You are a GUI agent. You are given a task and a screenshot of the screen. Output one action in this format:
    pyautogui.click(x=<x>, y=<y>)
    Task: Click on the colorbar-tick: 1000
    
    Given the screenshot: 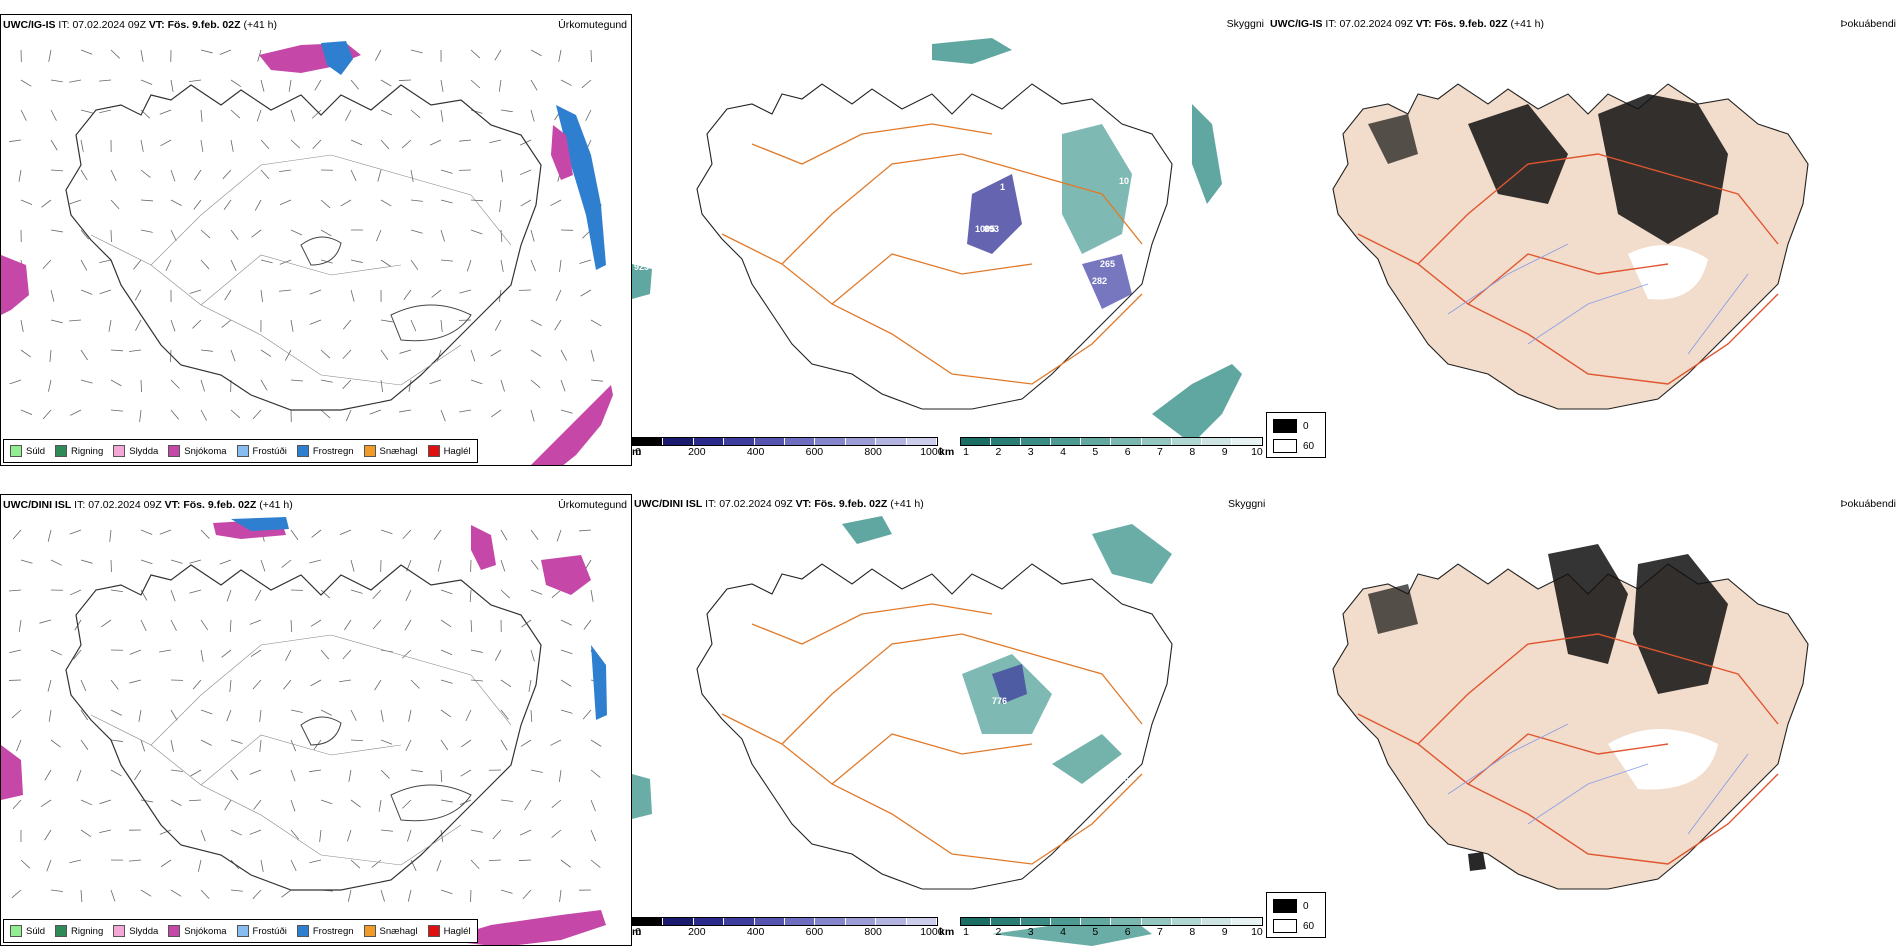 What is the action you would take?
    pyautogui.click(x=932, y=932)
    